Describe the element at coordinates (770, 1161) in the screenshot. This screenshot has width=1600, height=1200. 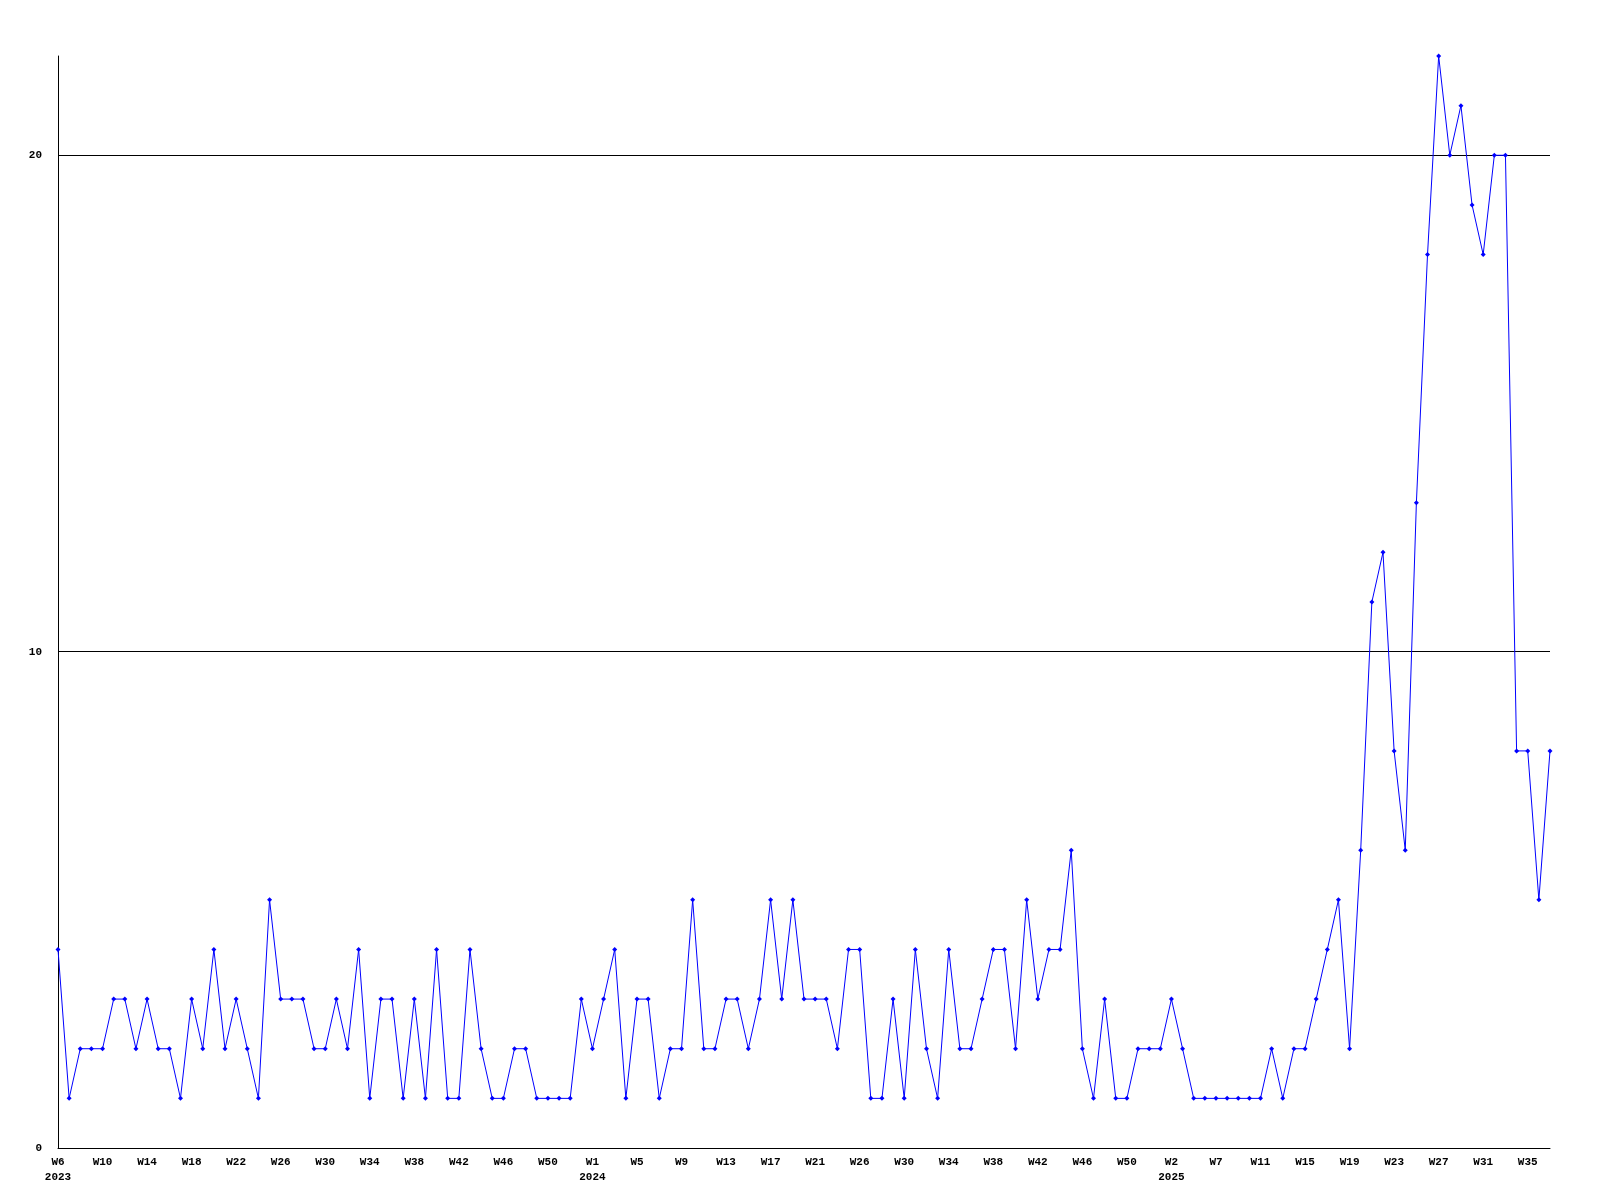
I see `x-tick-label: W17` at that location.